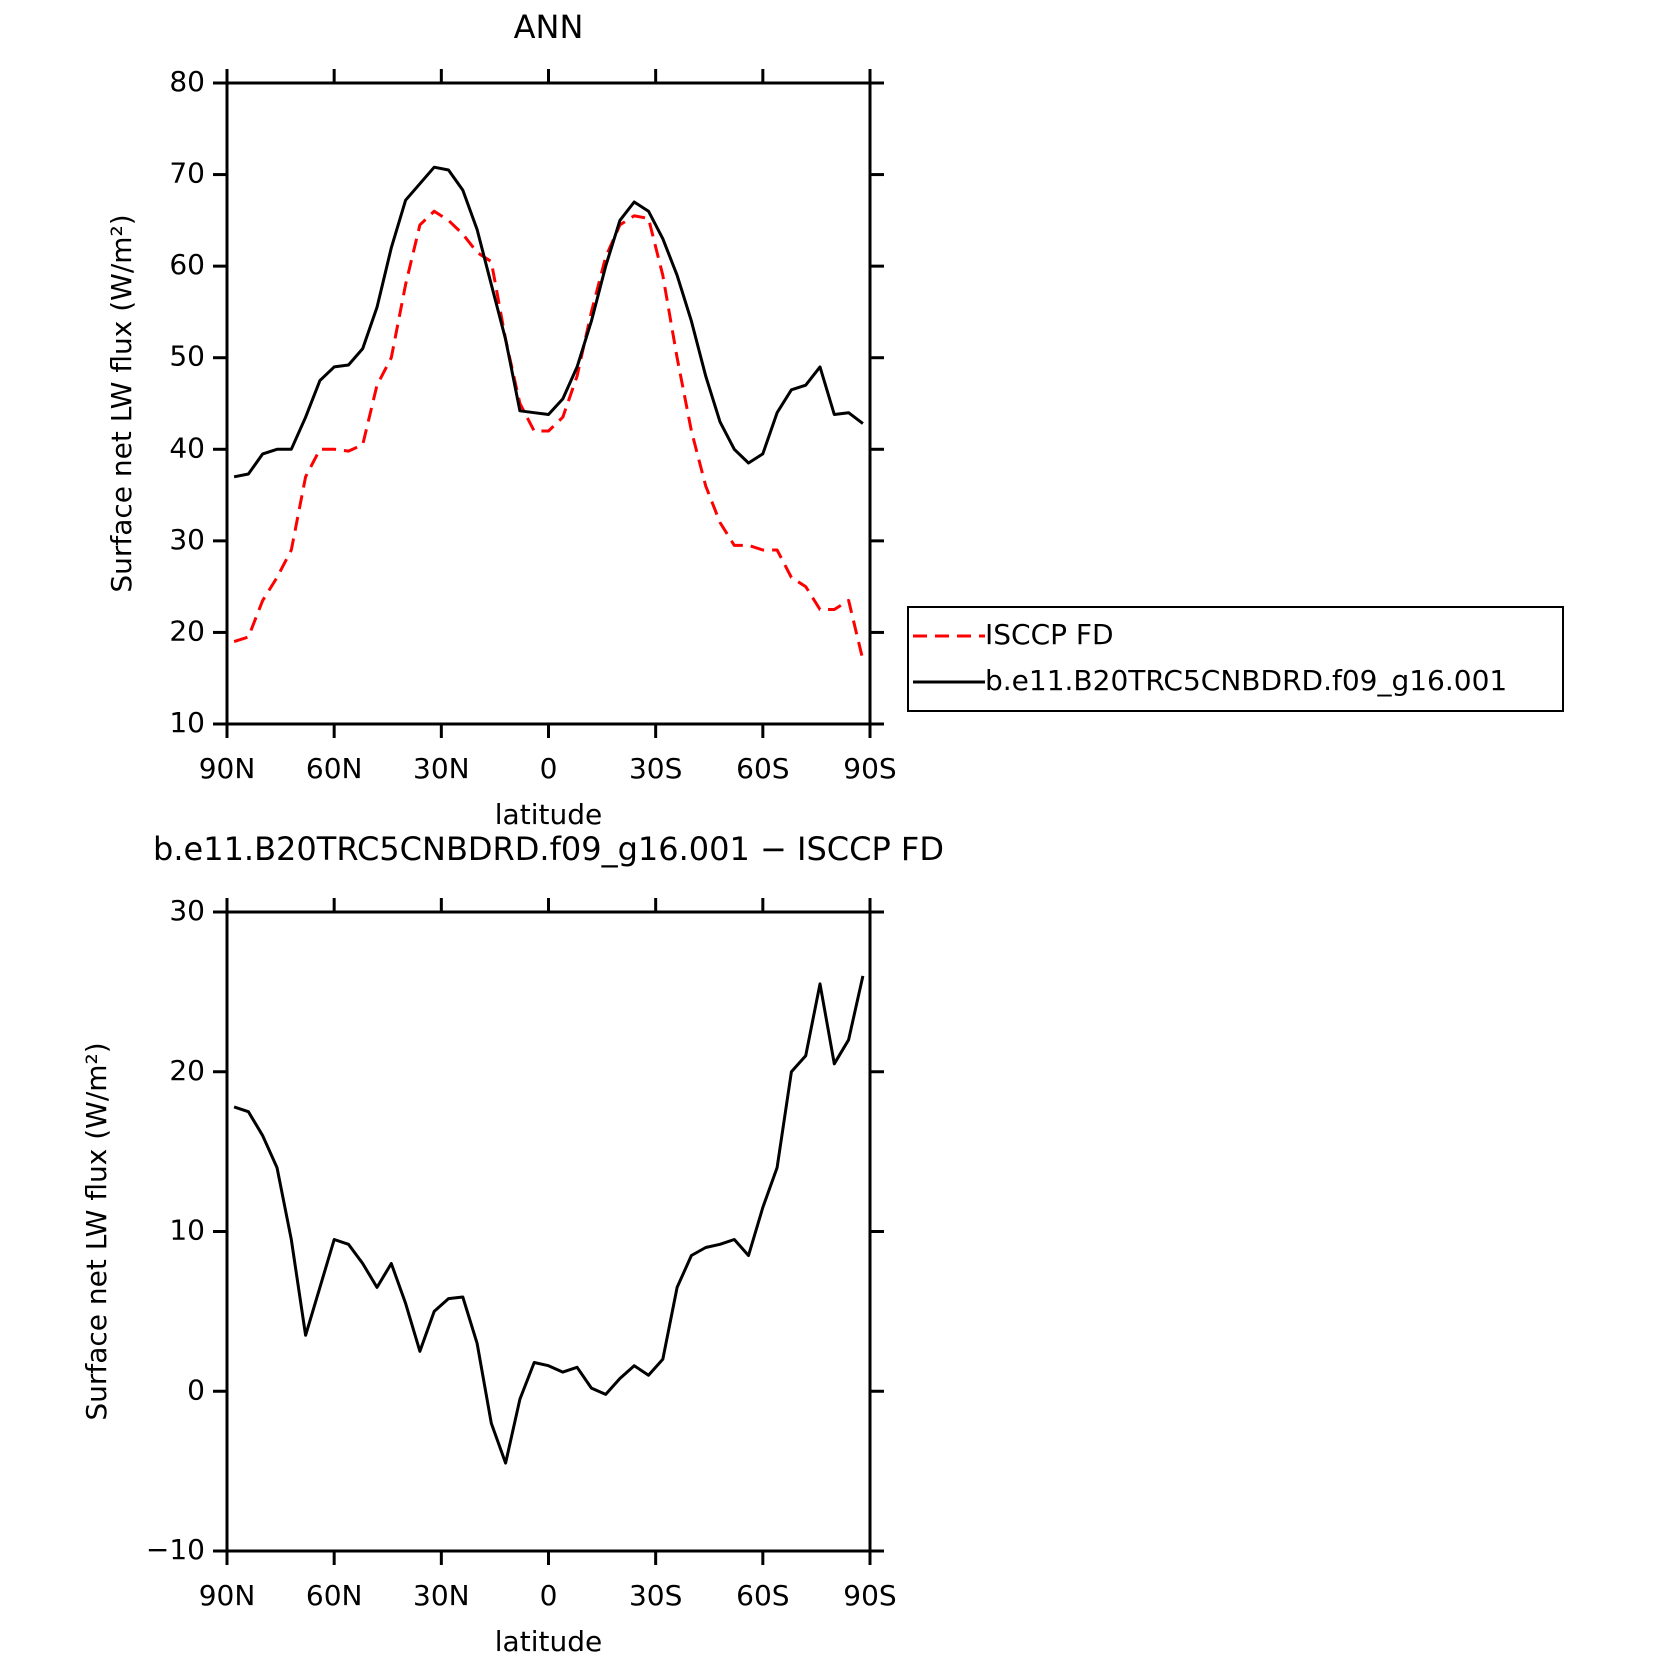 The image size is (1661, 1658). What do you see at coordinates (1246, 680) in the screenshot?
I see `legend-label: b.e11.B20TRC5CNBDRD.f09_g16.001` at bounding box center [1246, 680].